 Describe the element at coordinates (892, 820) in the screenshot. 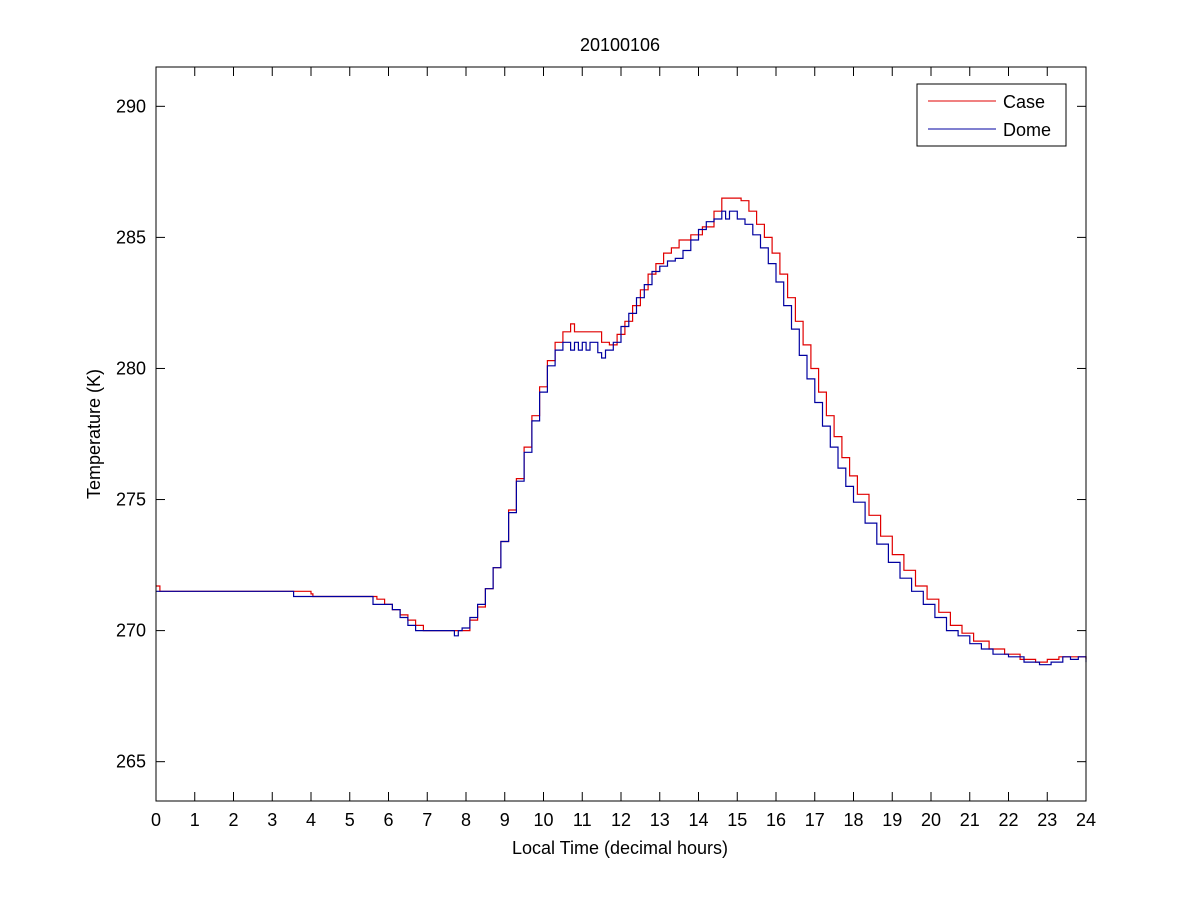

I see `x-tick-label: 19` at that location.